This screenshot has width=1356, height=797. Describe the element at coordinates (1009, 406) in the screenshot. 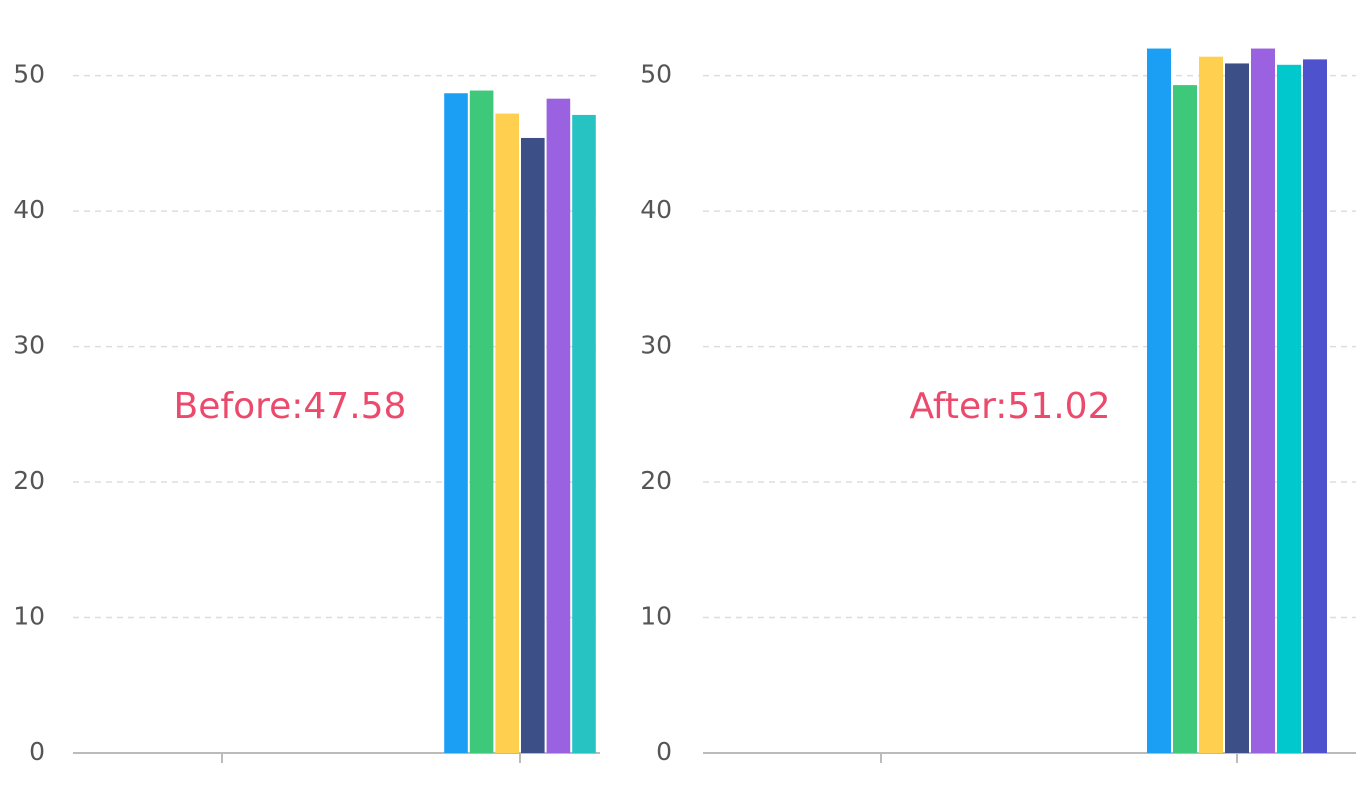

I see `annotation: After:51.02` at that location.